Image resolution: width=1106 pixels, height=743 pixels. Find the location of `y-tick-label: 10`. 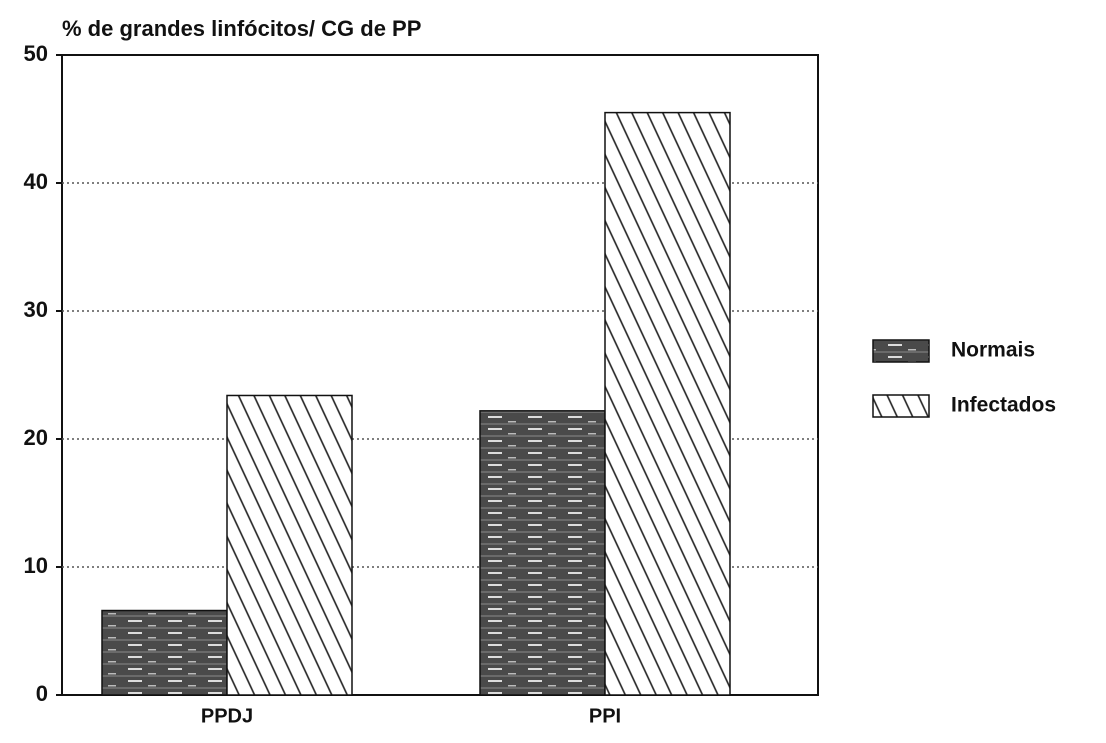

y-tick-label: 10 is located at coordinates (36, 565).